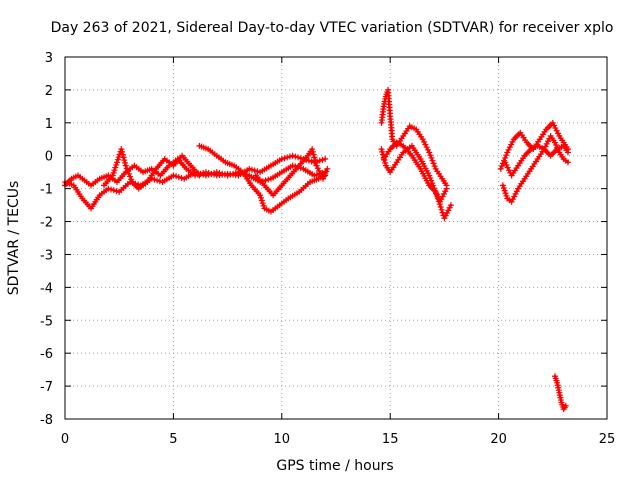 This screenshot has height=480, width=640. Describe the element at coordinates (46, 420) in the screenshot. I see `y-tick-label: -8` at that location.